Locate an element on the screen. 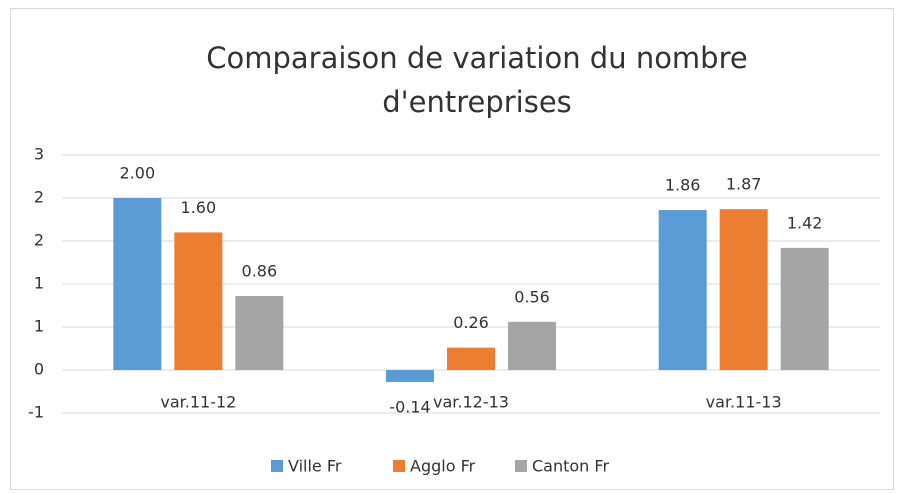 Image resolution: width=904 pixels, height=494 pixels. data-label: 0.86 is located at coordinates (260, 271).